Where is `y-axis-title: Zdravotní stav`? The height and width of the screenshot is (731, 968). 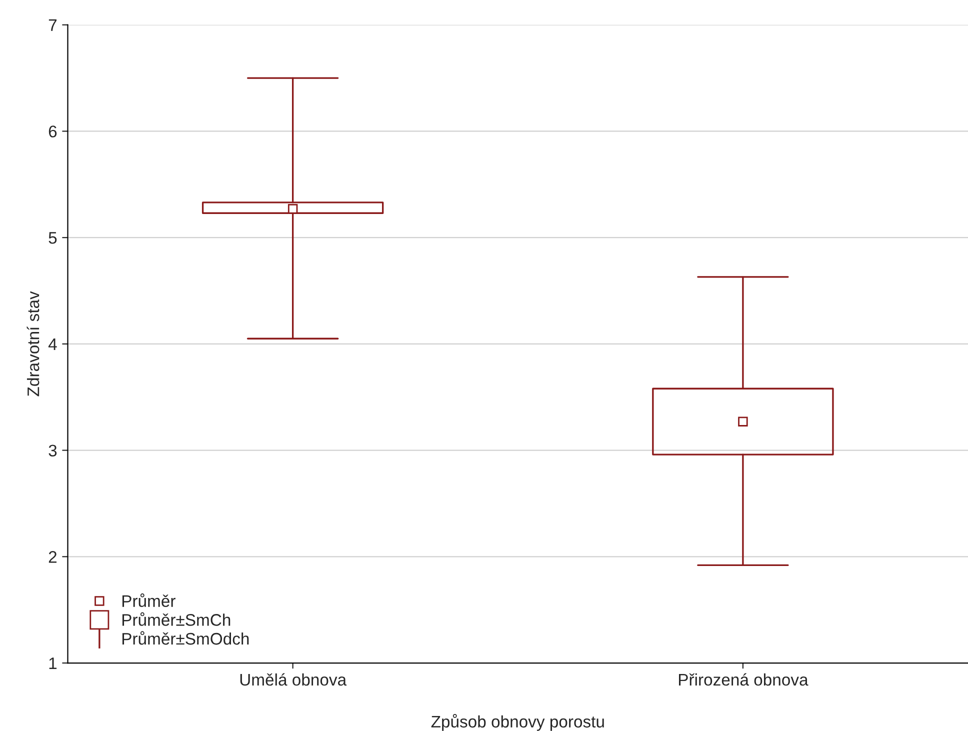 y-axis-title: Zdravotní stav is located at coordinates (33, 343).